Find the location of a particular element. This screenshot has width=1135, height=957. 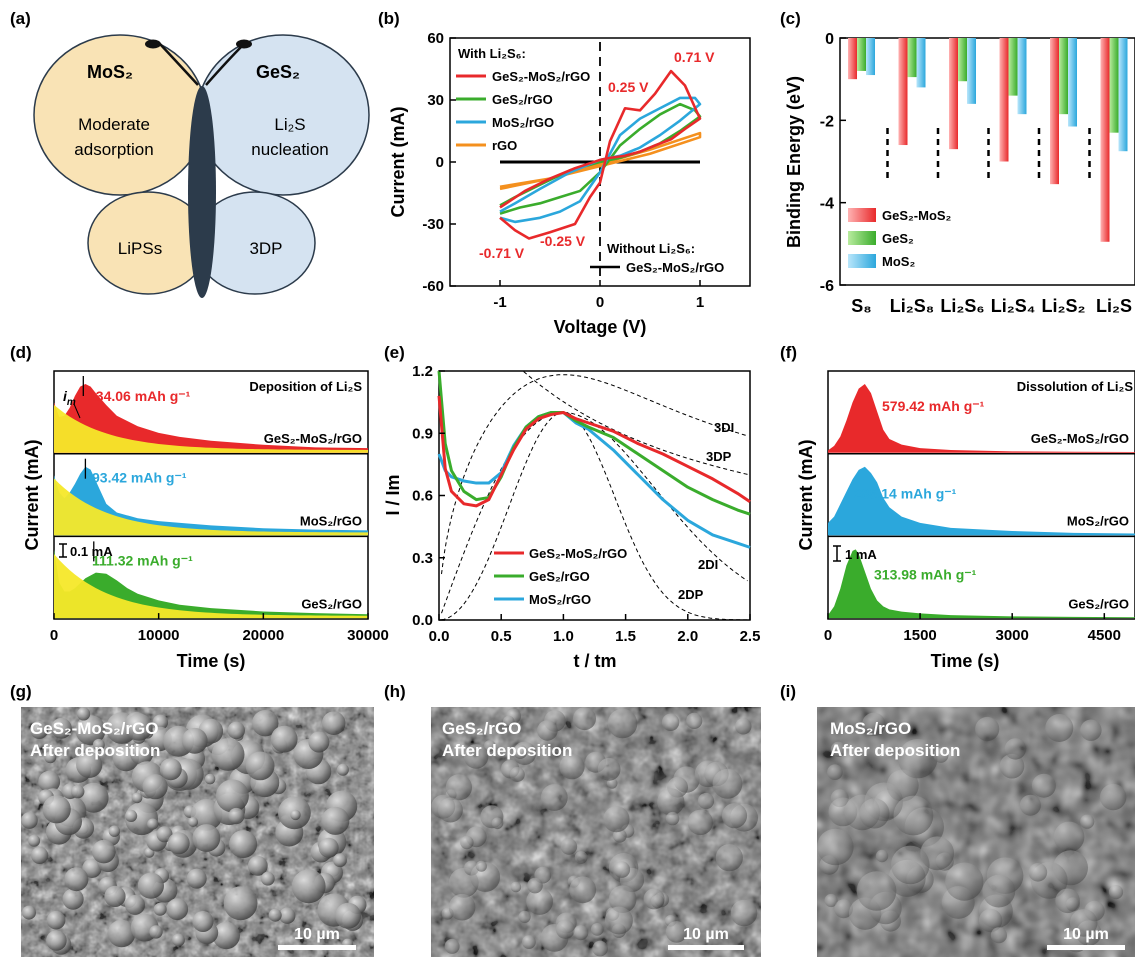

dis-name-ges2-rgo: GeS₂/rGO is located at coordinates (1098, 603).